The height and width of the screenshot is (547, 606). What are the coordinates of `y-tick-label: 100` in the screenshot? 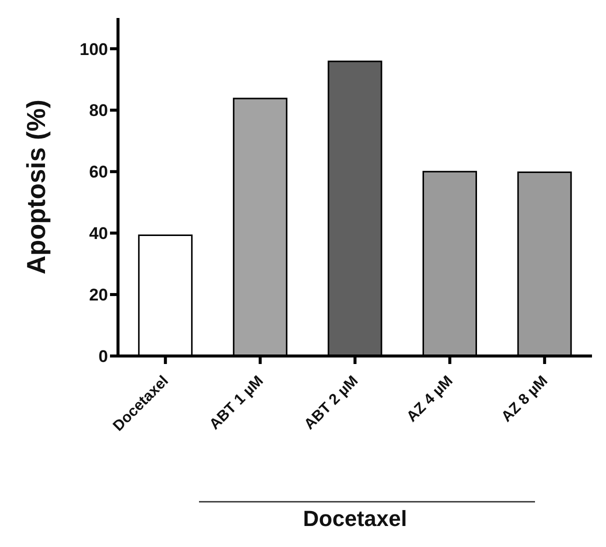 It's located at (94, 49).